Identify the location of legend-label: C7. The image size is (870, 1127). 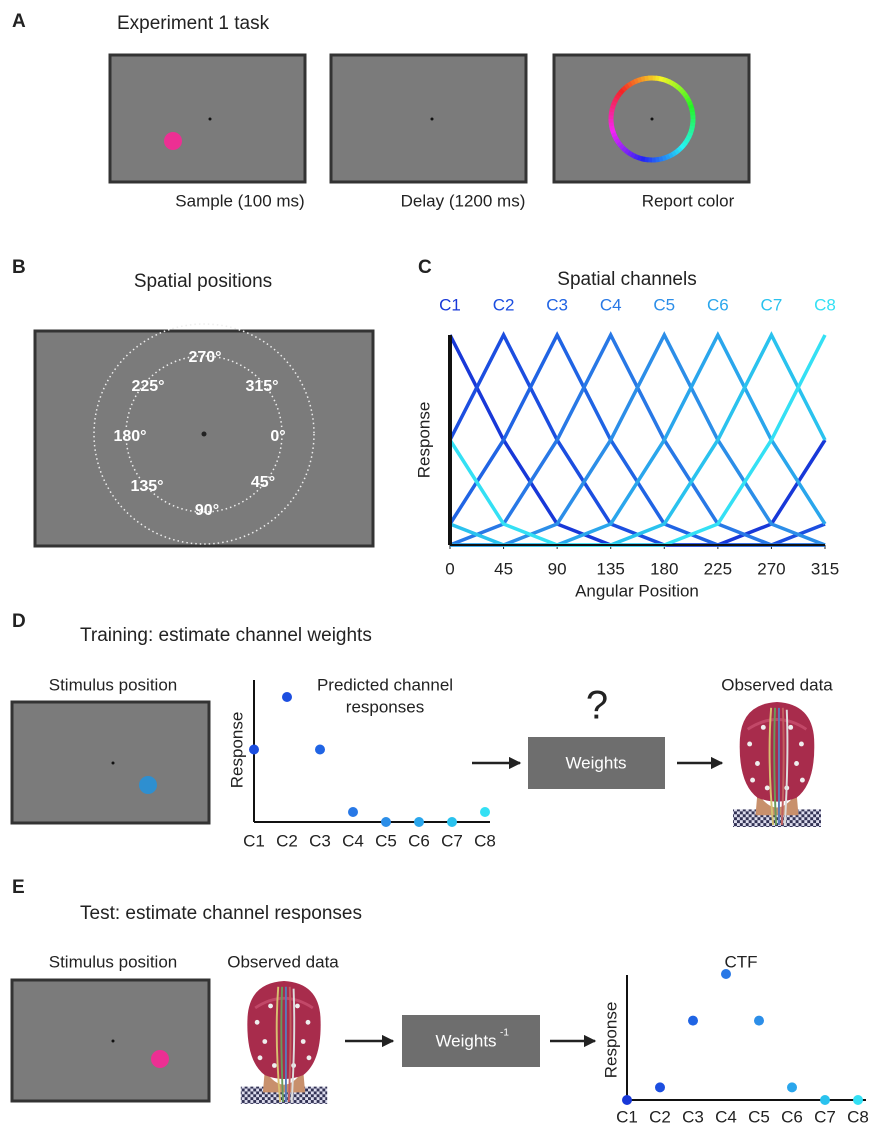
(772, 304).